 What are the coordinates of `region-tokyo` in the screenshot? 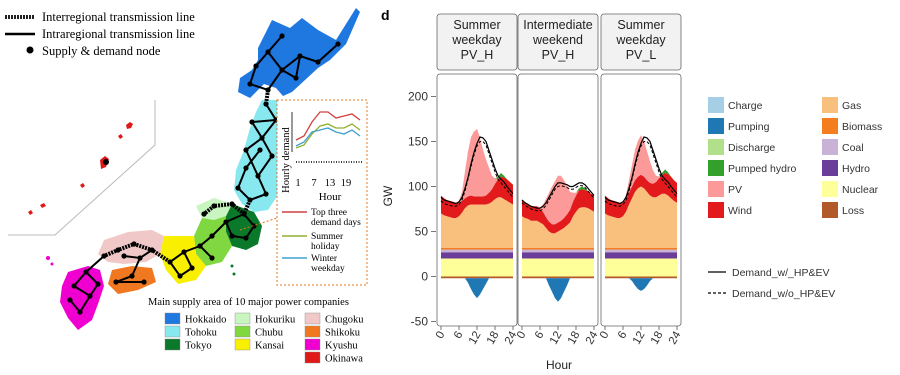 It's located at (244, 227).